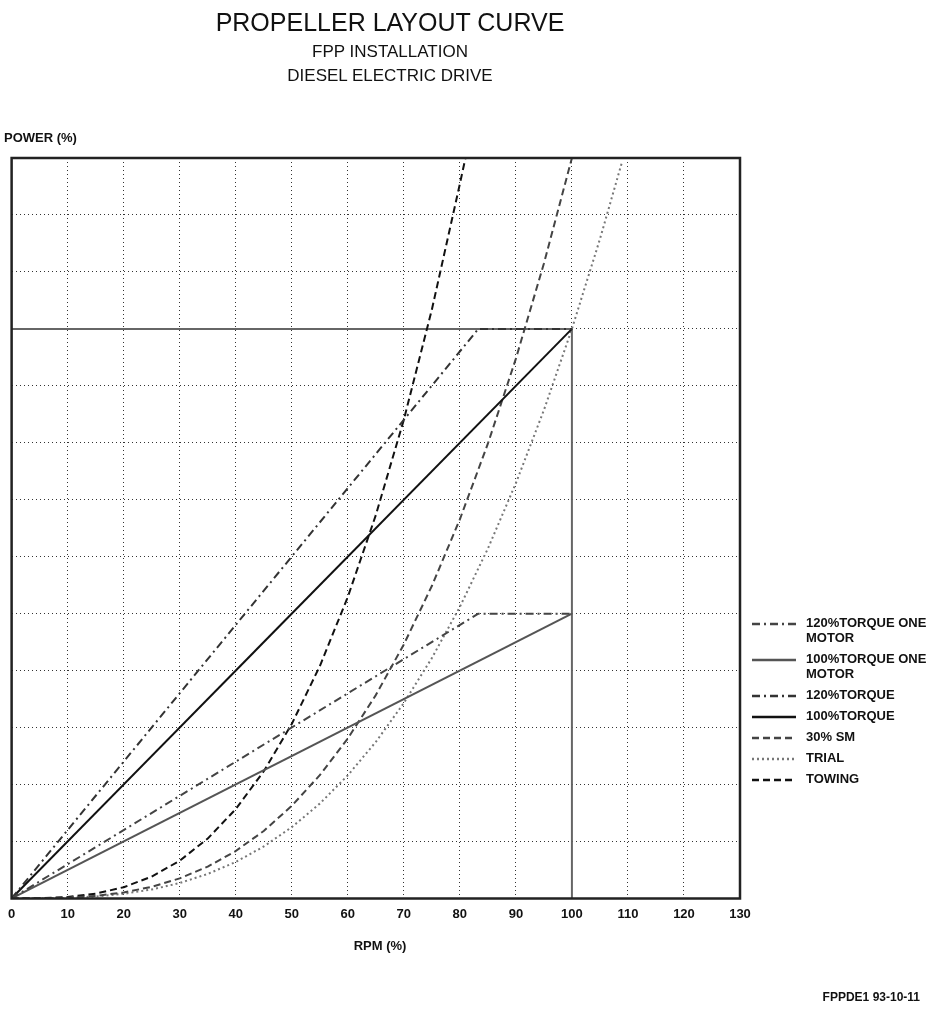 The height and width of the screenshot is (1011, 934). I want to click on legend-label: 30% SM, so click(831, 736).